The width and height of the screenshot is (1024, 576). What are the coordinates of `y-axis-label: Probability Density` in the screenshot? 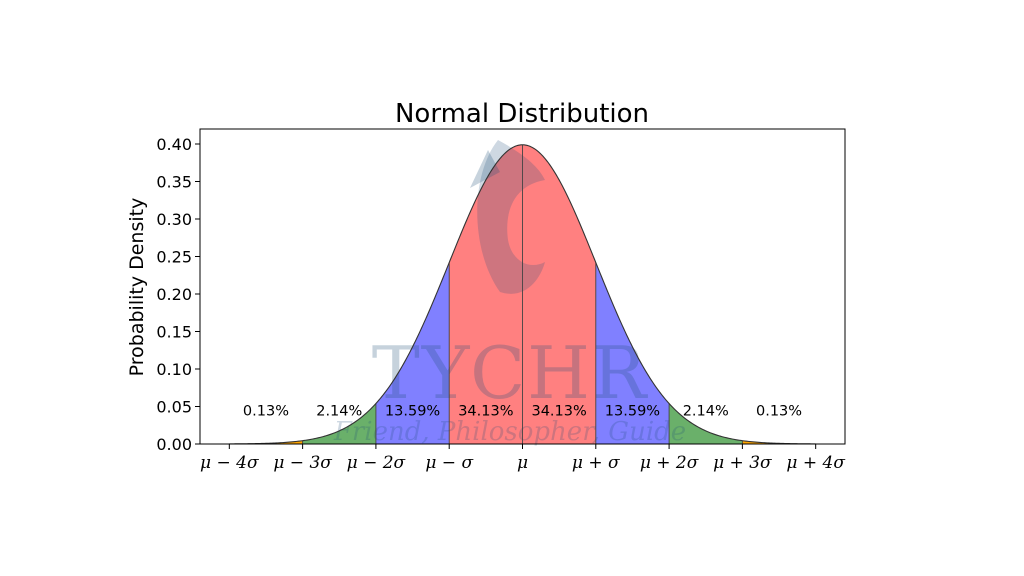 It's located at (137, 287).